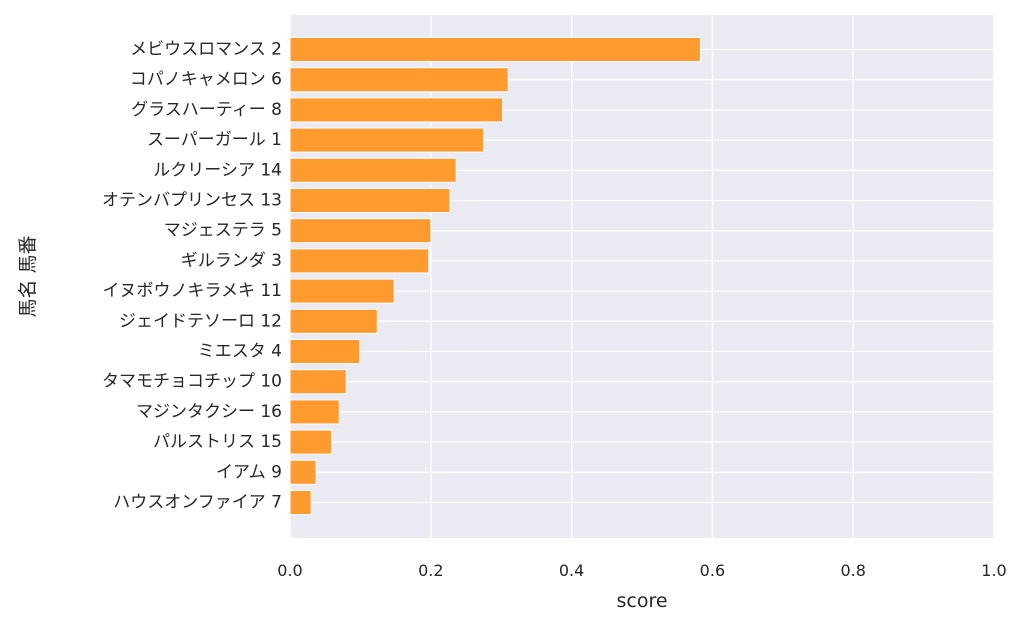 The width and height of the screenshot is (1024, 632). Describe the element at coordinates (192, 291) in the screenshot. I see `category-label: イヌボウノキラメキ 11` at that location.